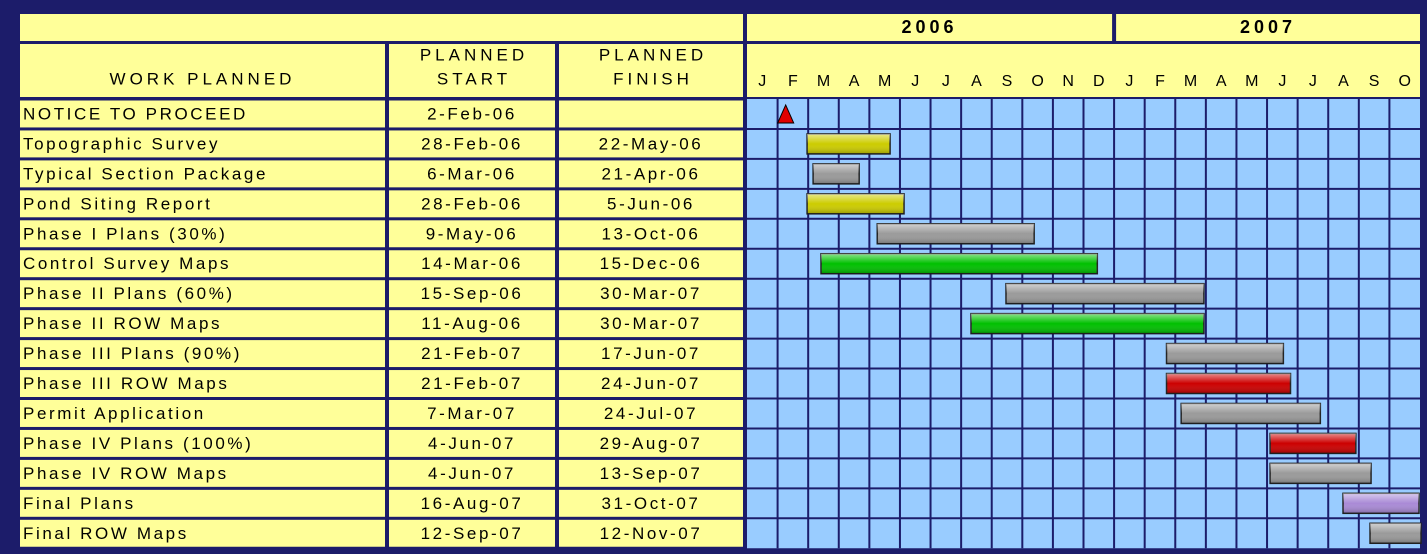  I want to click on header-label: WORK PLANNED, so click(203, 78).